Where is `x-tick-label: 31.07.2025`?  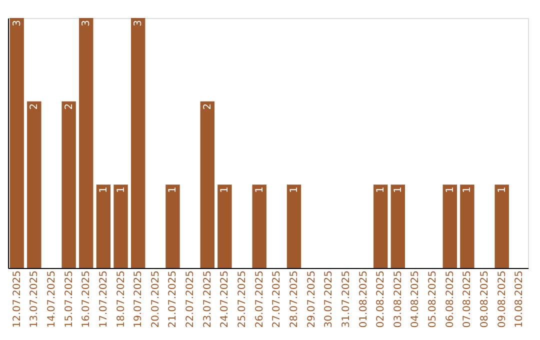
x-tick-label: 31.07.2025 is located at coordinates (346, 299).